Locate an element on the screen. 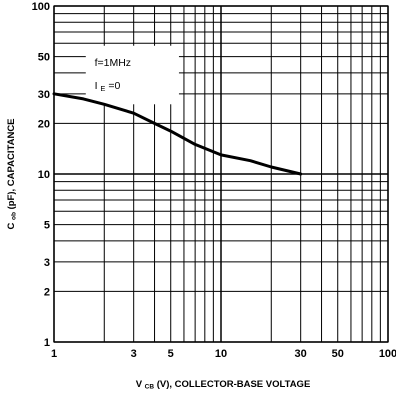 The width and height of the screenshot is (396, 396). y-tick-label: 20 is located at coordinates (44, 124).